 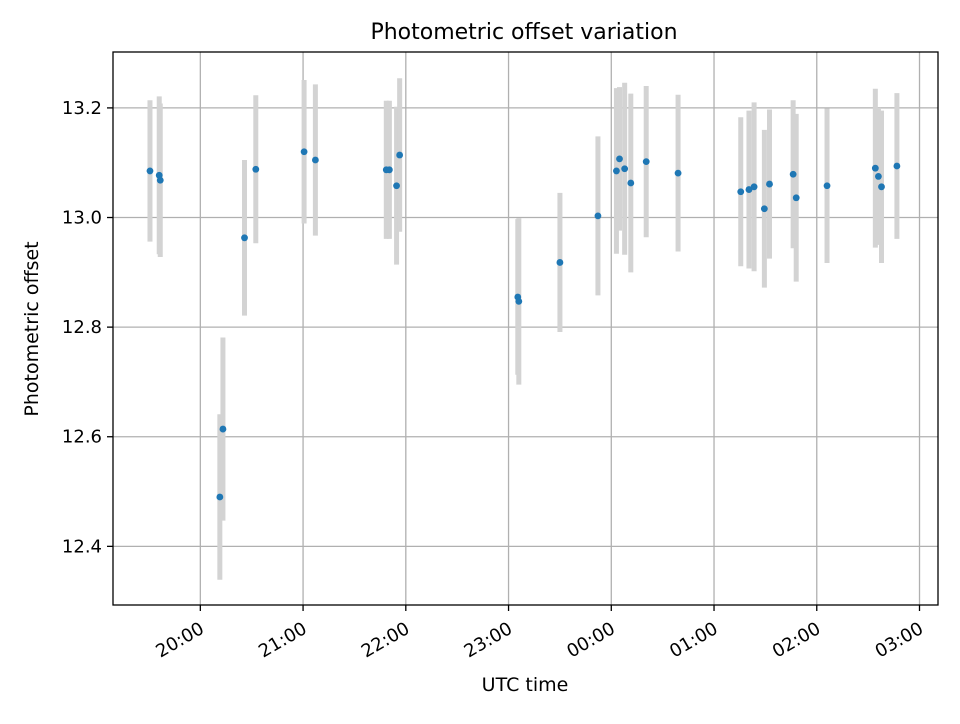 I want to click on chart-title: Photometric offset variation, so click(x=523, y=32).